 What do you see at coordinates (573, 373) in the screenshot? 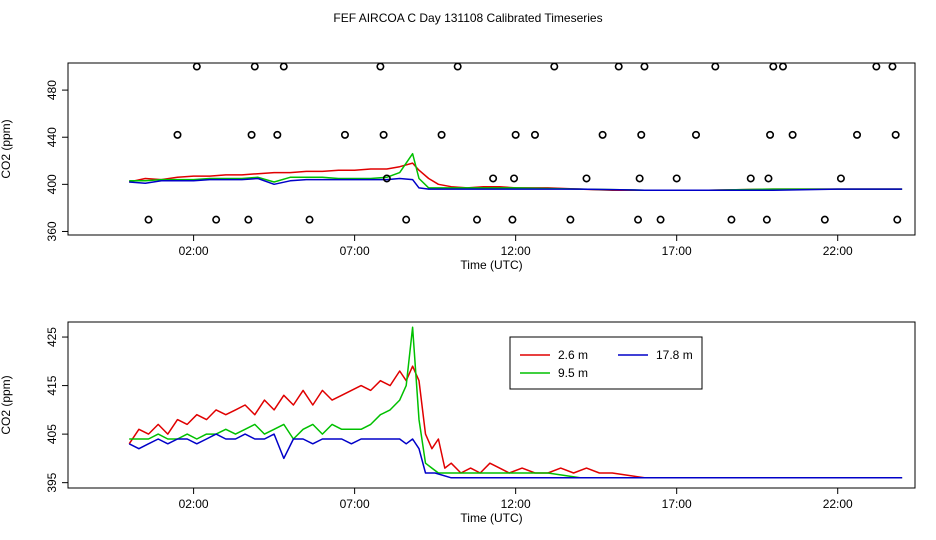
I see `legend-label: 9.5 m` at bounding box center [573, 373].